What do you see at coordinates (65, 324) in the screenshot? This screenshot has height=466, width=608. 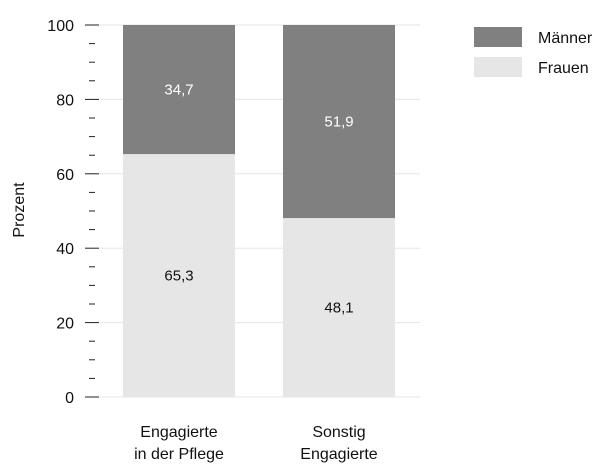 I see `y-tick-label: 20` at bounding box center [65, 324].